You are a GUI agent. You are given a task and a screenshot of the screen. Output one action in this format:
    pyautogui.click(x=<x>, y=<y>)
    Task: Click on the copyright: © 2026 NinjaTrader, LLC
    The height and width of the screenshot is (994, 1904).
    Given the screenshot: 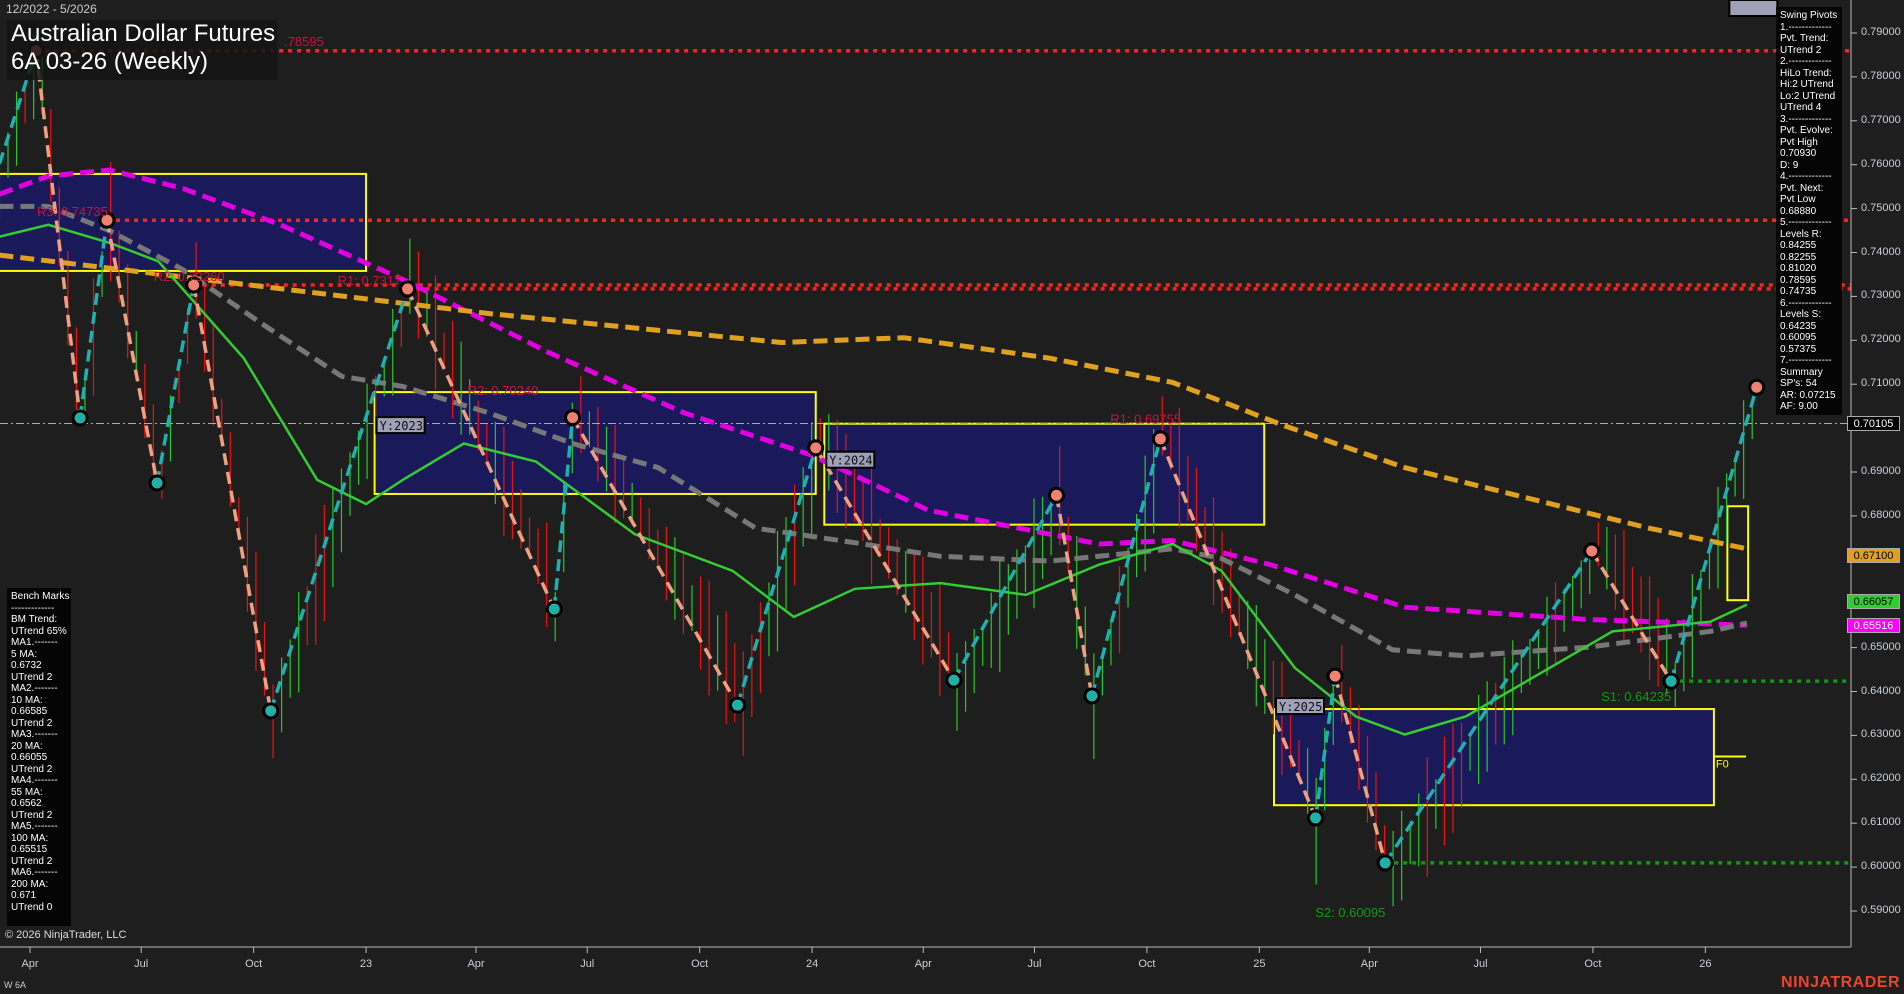 What is the action you would take?
    pyautogui.click(x=66, y=935)
    